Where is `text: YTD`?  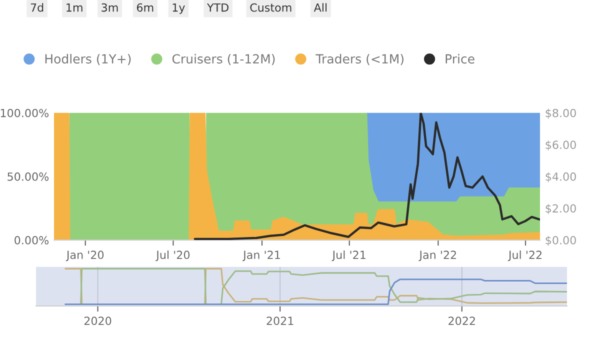
text: YTD is located at coordinates (217, 7).